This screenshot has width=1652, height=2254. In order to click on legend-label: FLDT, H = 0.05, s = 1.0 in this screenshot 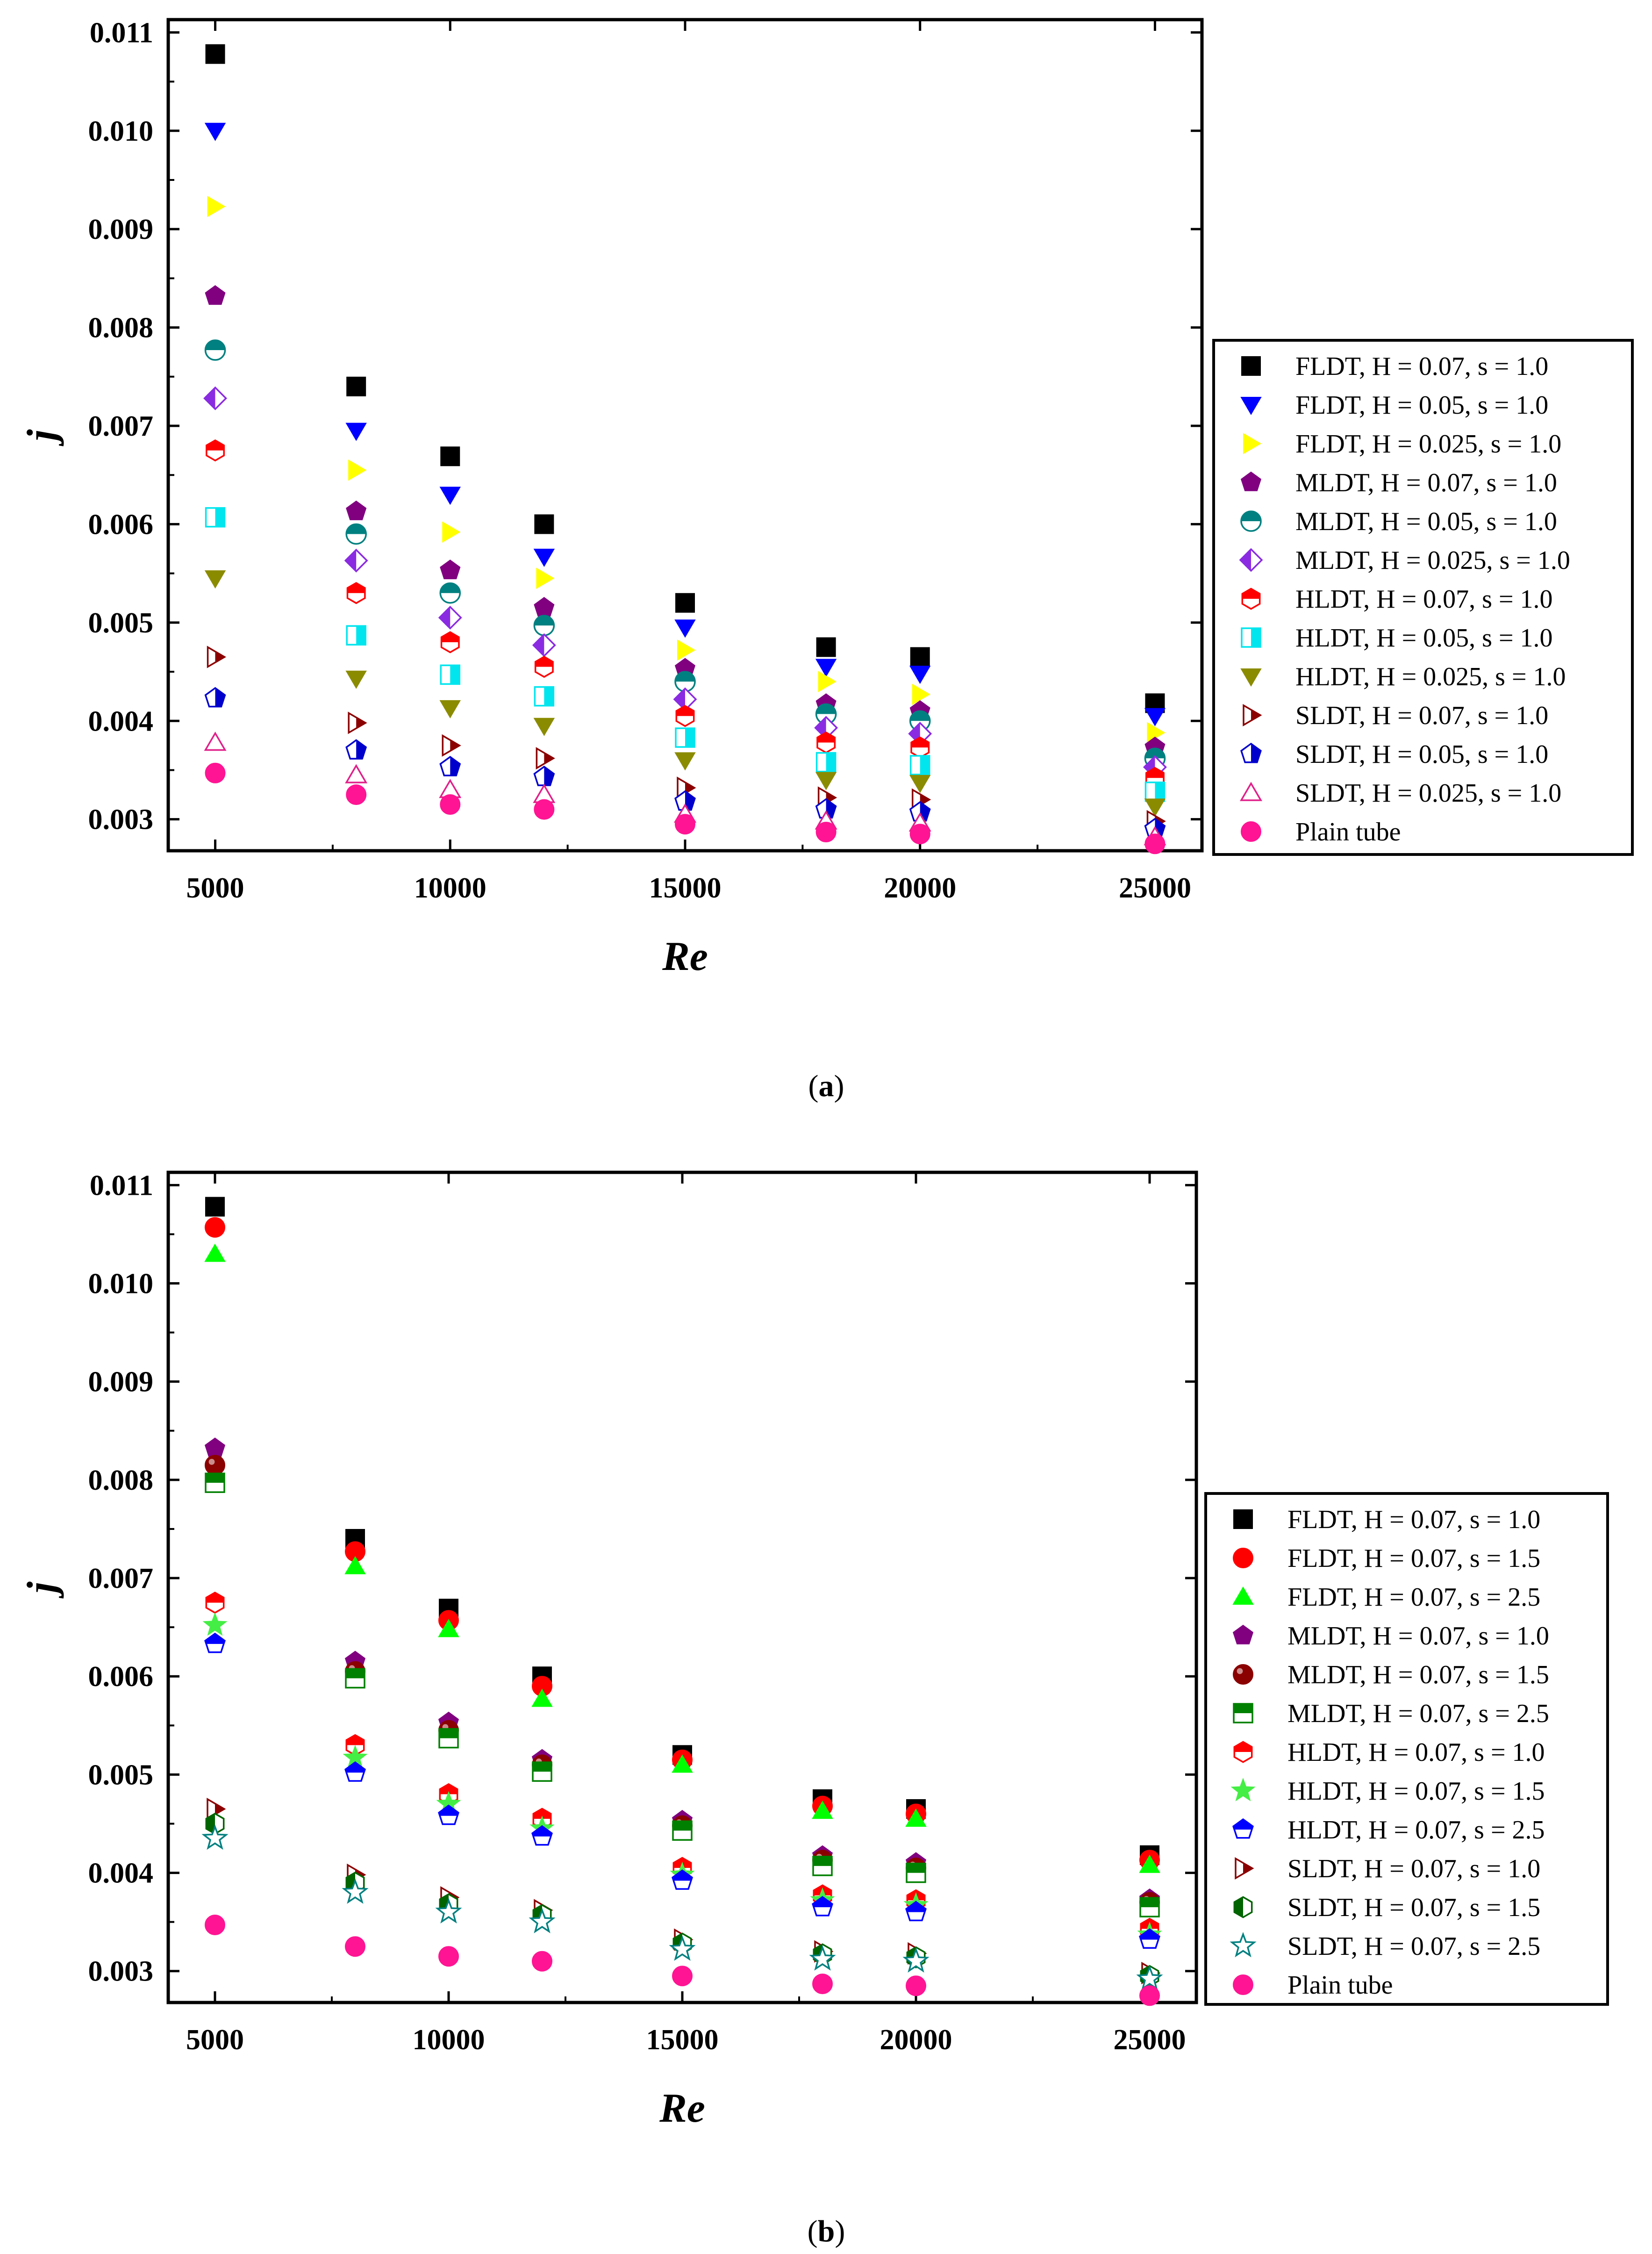, I will do `click(1421, 406)`.